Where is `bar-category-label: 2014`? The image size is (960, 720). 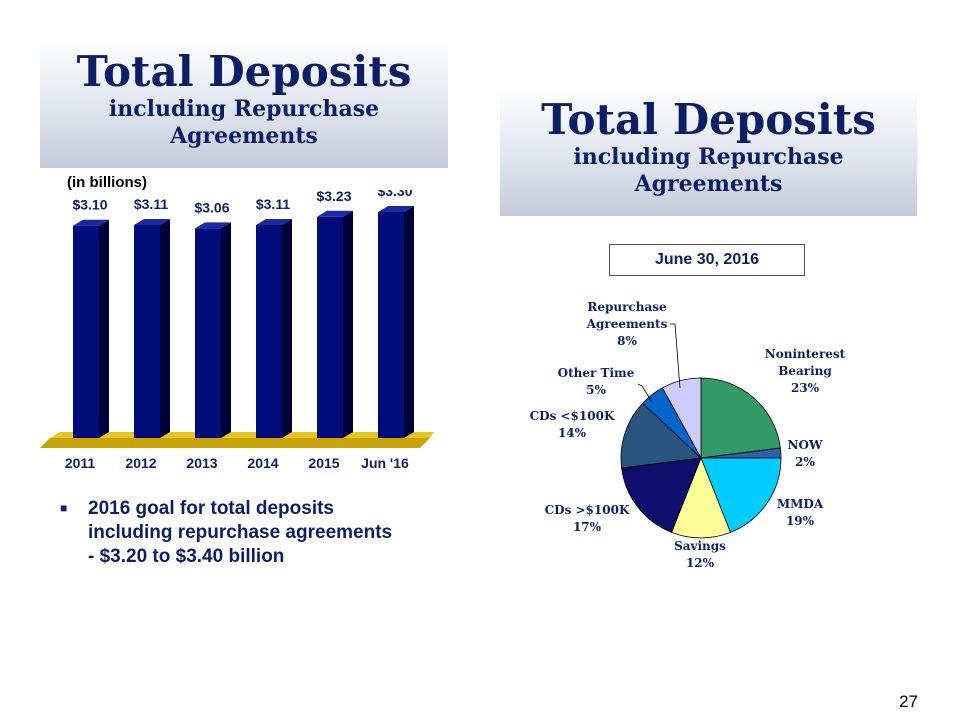
bar-category-label: 2014 is located at coordinates (262, 463).